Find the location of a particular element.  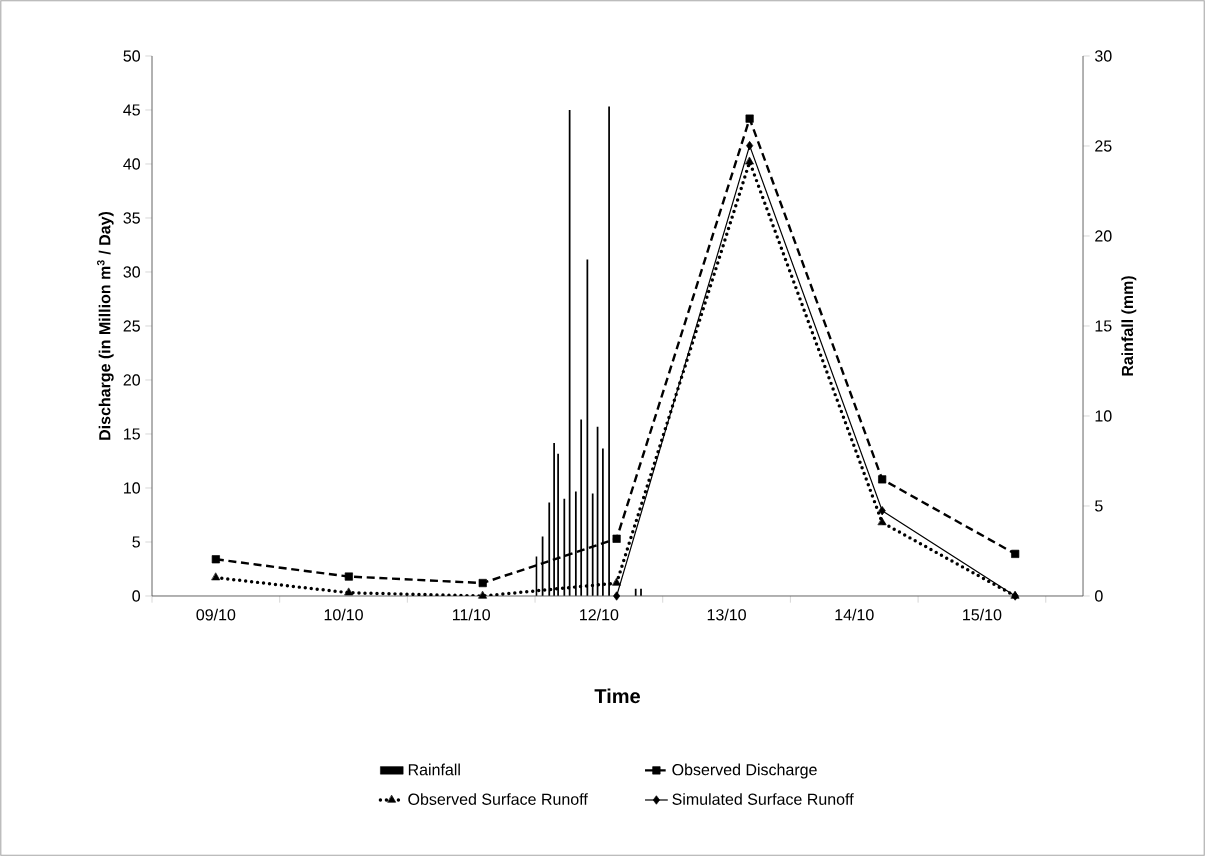

legend-label: Observed Surface Runoff is located at coordinates (498, 799).